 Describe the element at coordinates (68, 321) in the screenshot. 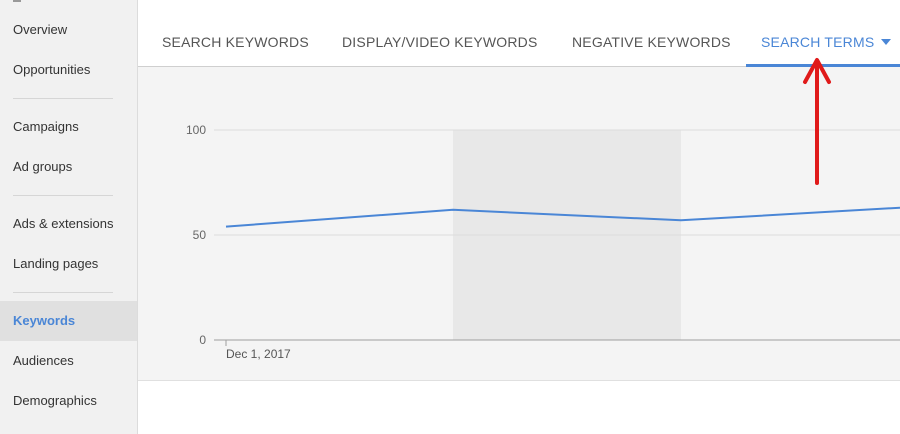

I see `sidebar-item-keywords: Keywords` at that location.